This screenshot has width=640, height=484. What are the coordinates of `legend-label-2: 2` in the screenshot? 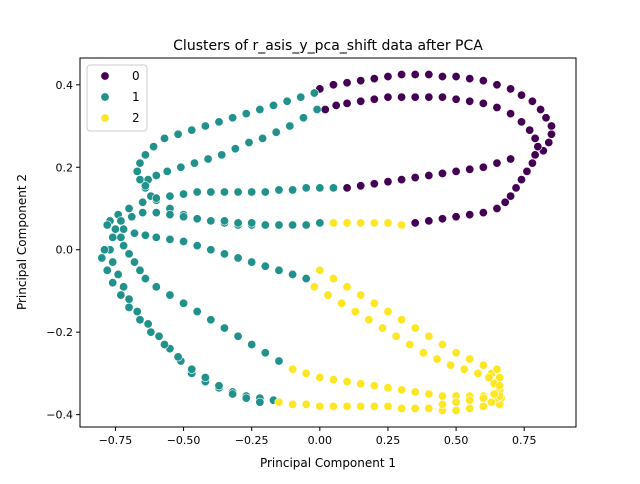 It's located at (136, 118).